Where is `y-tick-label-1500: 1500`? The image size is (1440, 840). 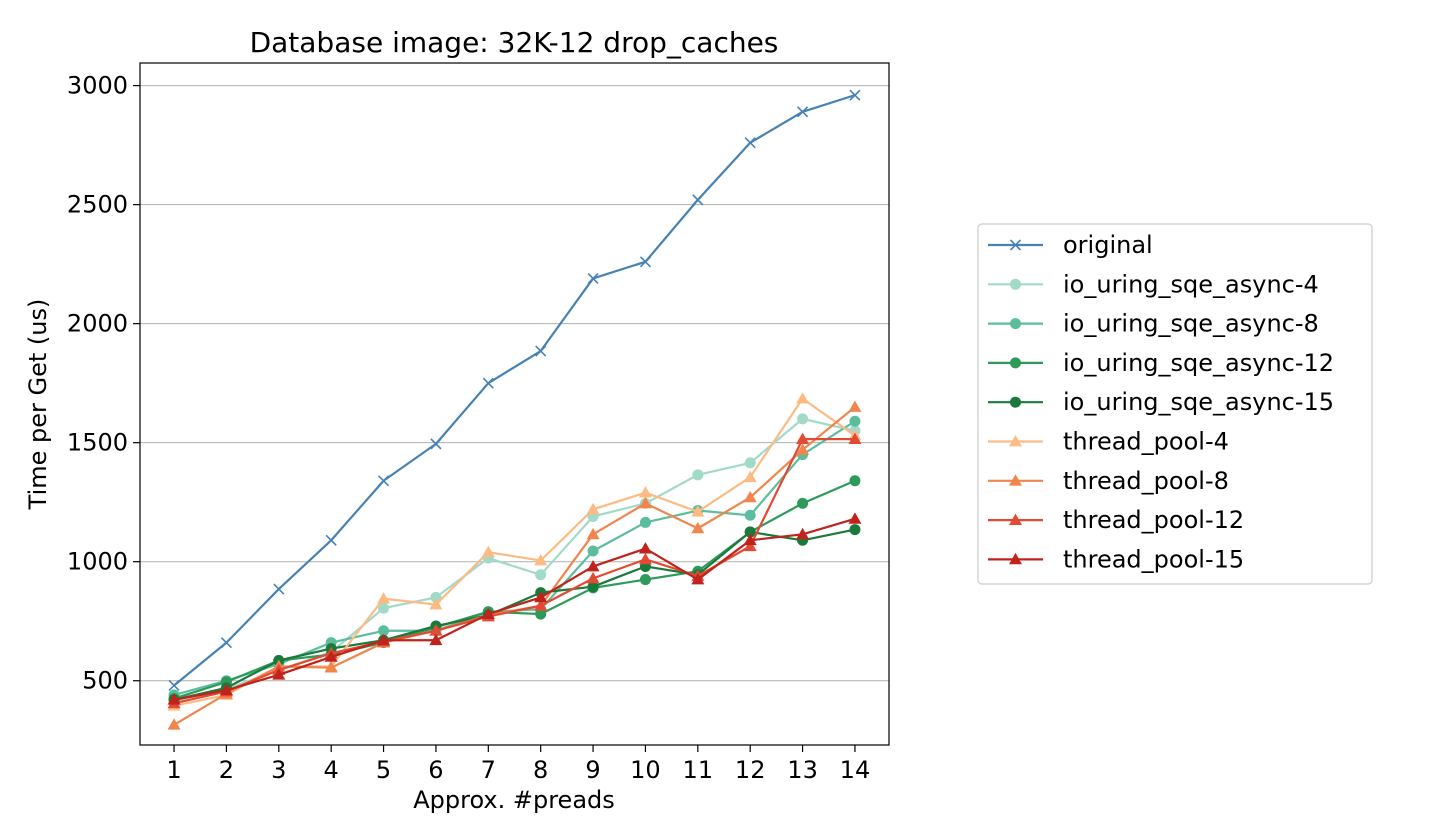
y-tick-label-1500: 1500 is located at coordinates (97, 443).